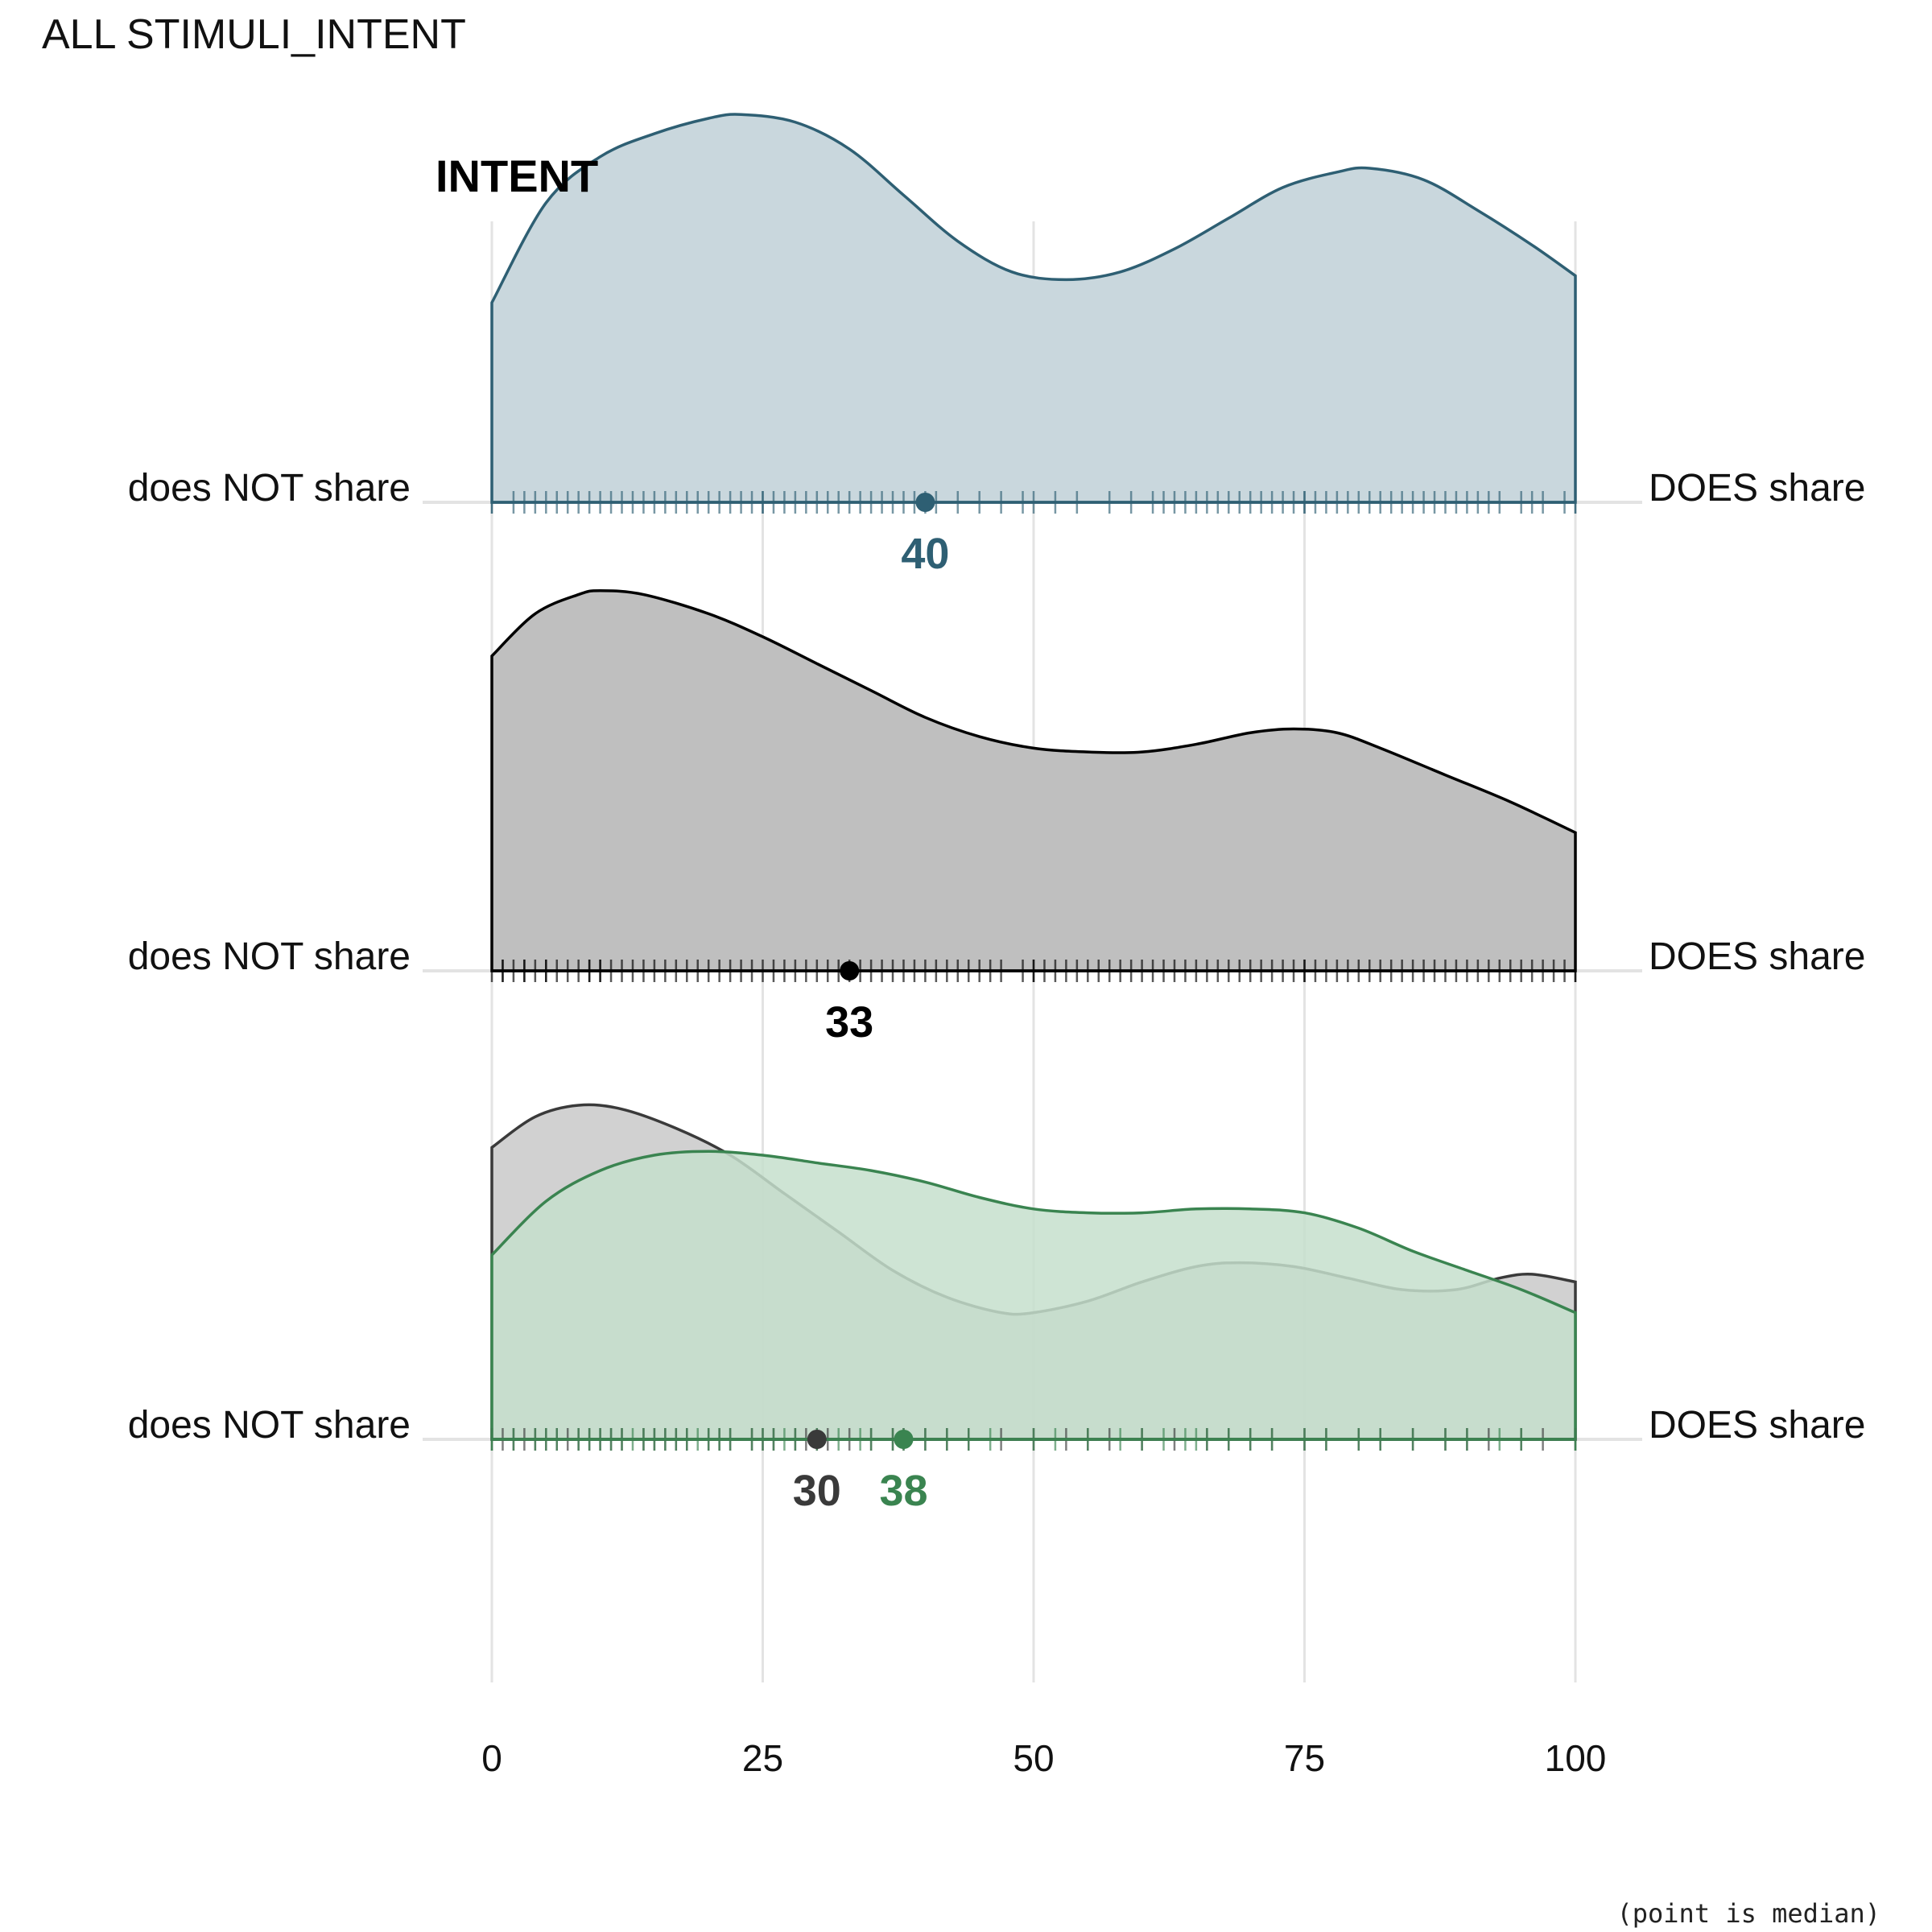 Image resolution: width=1932 pixels, height=1932 pixels. Describe the element at coordinates (849, 1022) in the screenshot. I see `median-label: 33` at that location.